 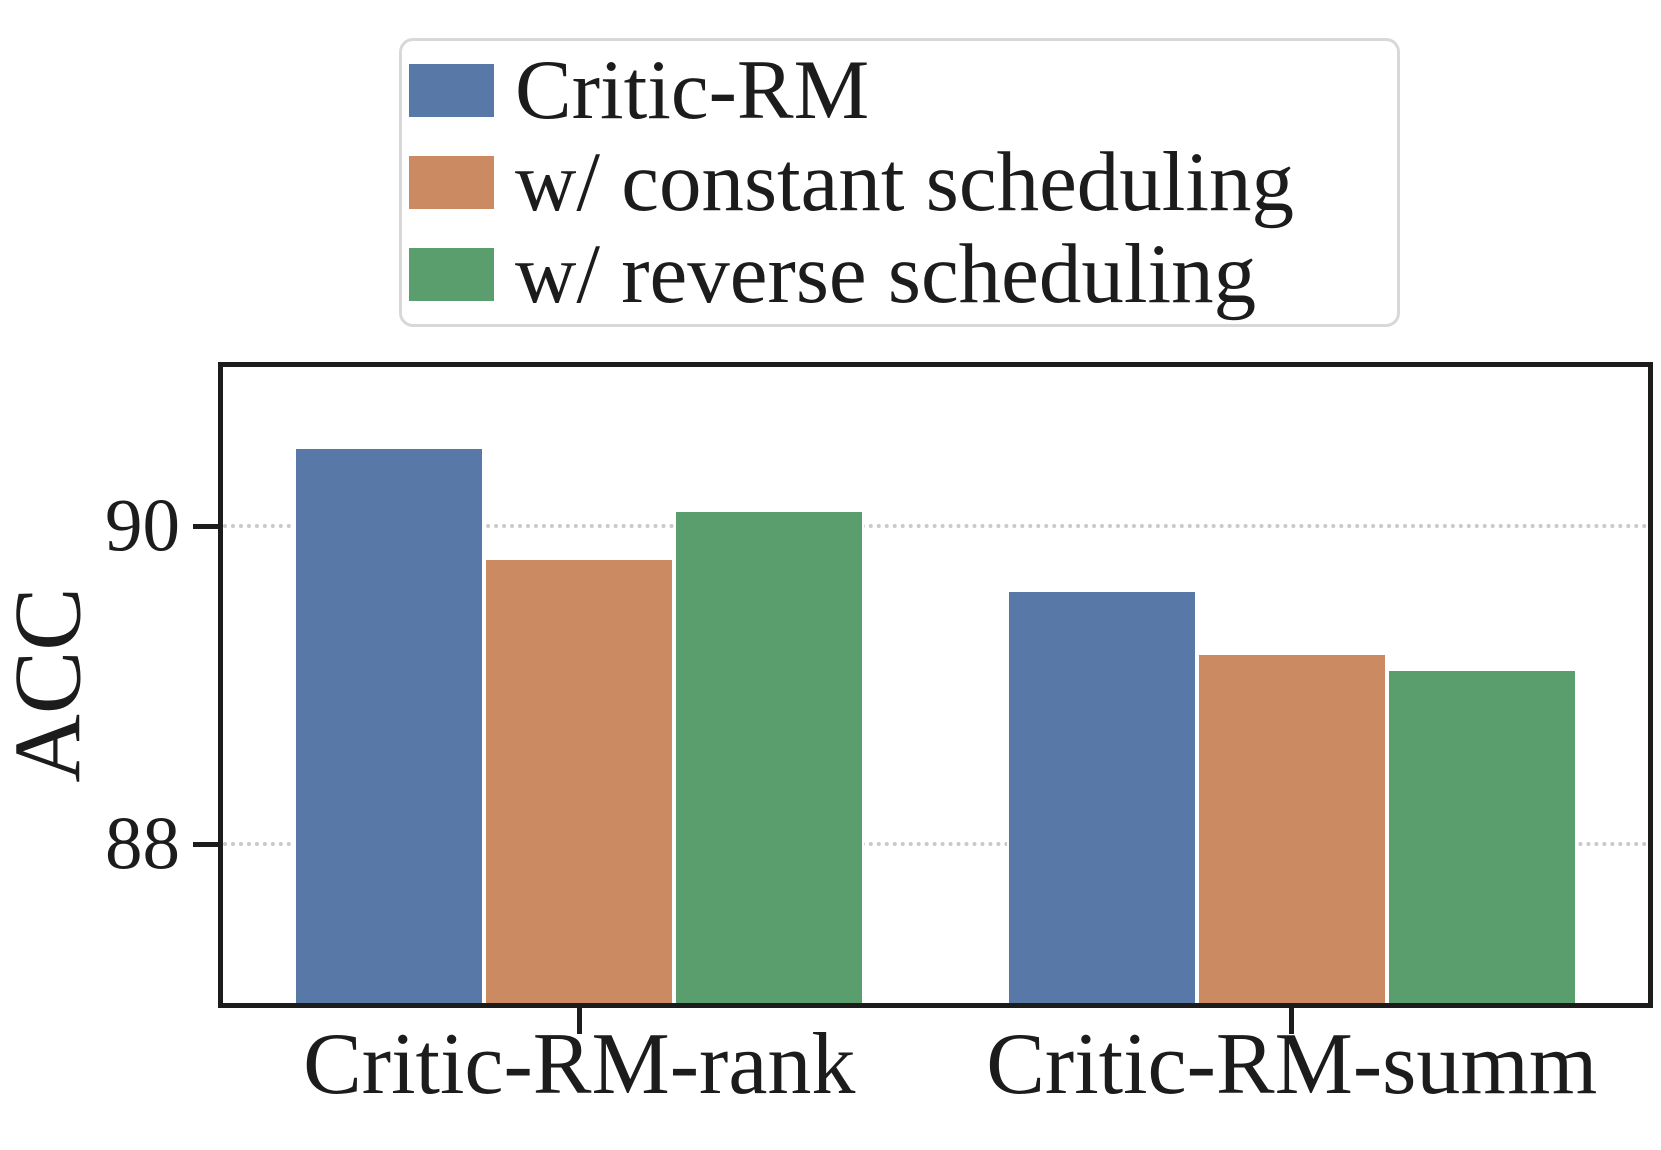 I want to click on y-tick-label-88: 88, so click(x=142, y=844).